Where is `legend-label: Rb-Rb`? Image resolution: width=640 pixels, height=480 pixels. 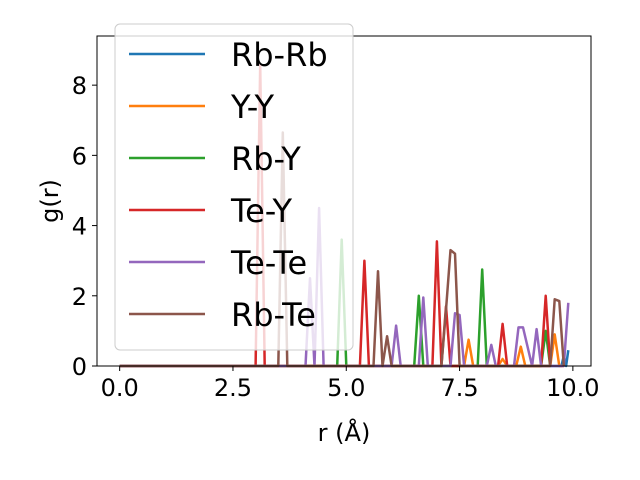
legend-label: Rb-Rb is located at coordinates (279, 55).